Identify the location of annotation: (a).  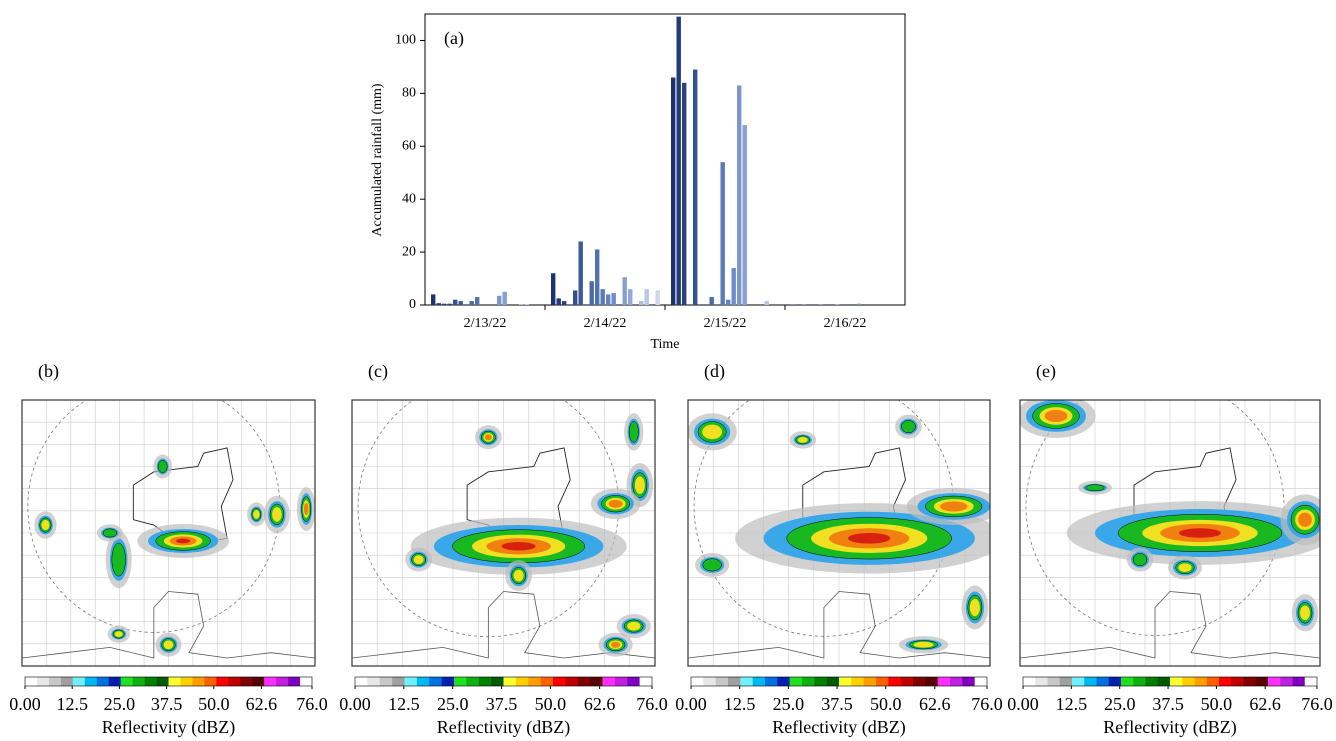
(454, 38).